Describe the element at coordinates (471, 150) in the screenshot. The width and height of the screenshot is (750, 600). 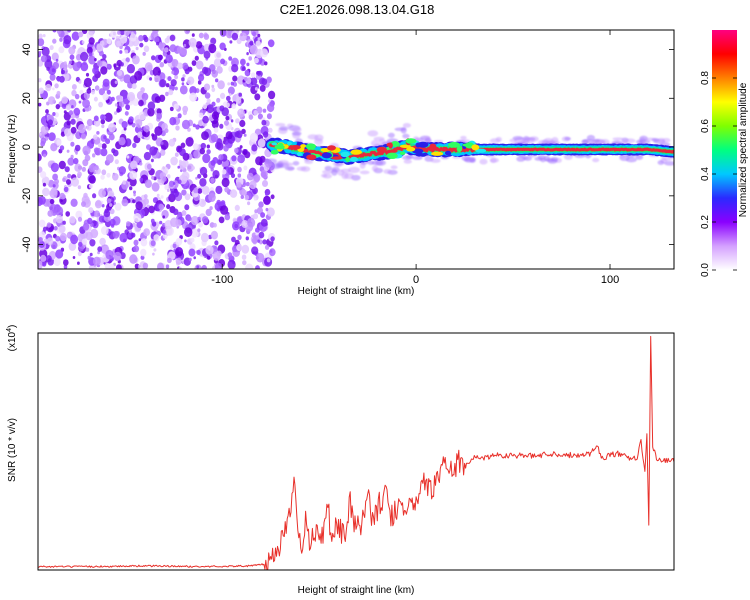
I see `ridge-band` at that location.